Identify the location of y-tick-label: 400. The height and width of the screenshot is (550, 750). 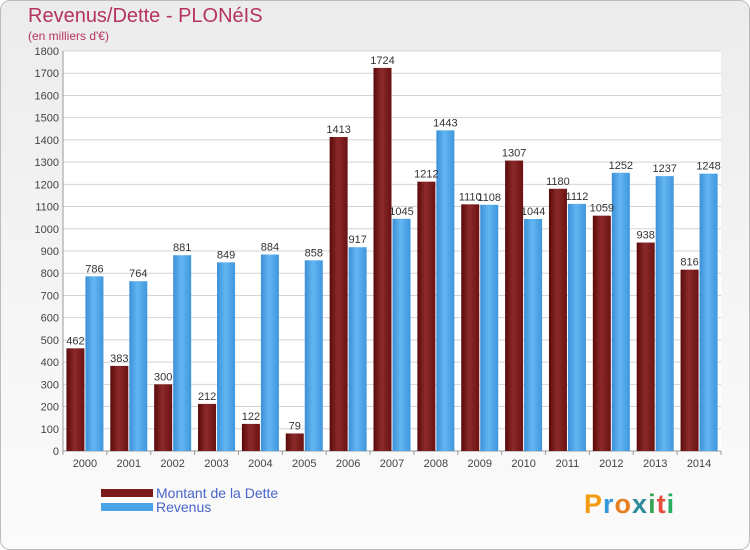
(50, 363).